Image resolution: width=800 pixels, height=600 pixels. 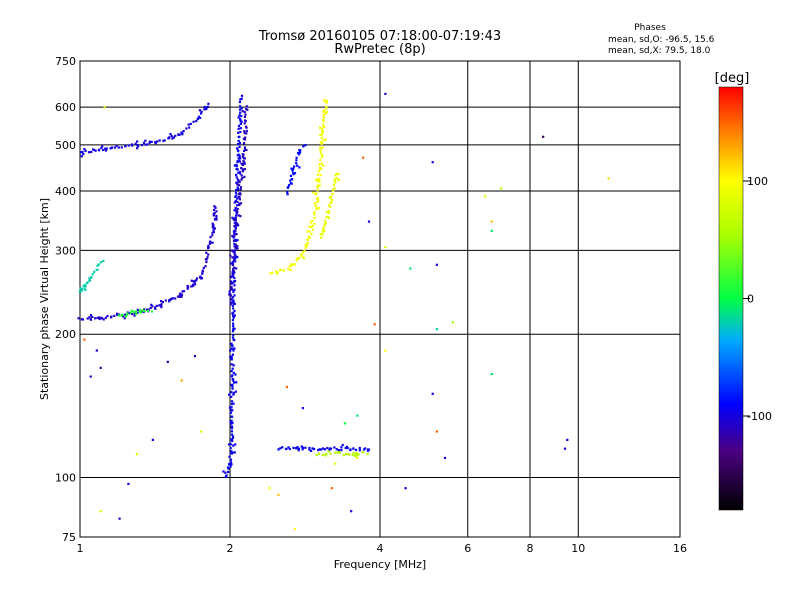 I want to click on y-tick-label: 100, so click(x=65, y=478).